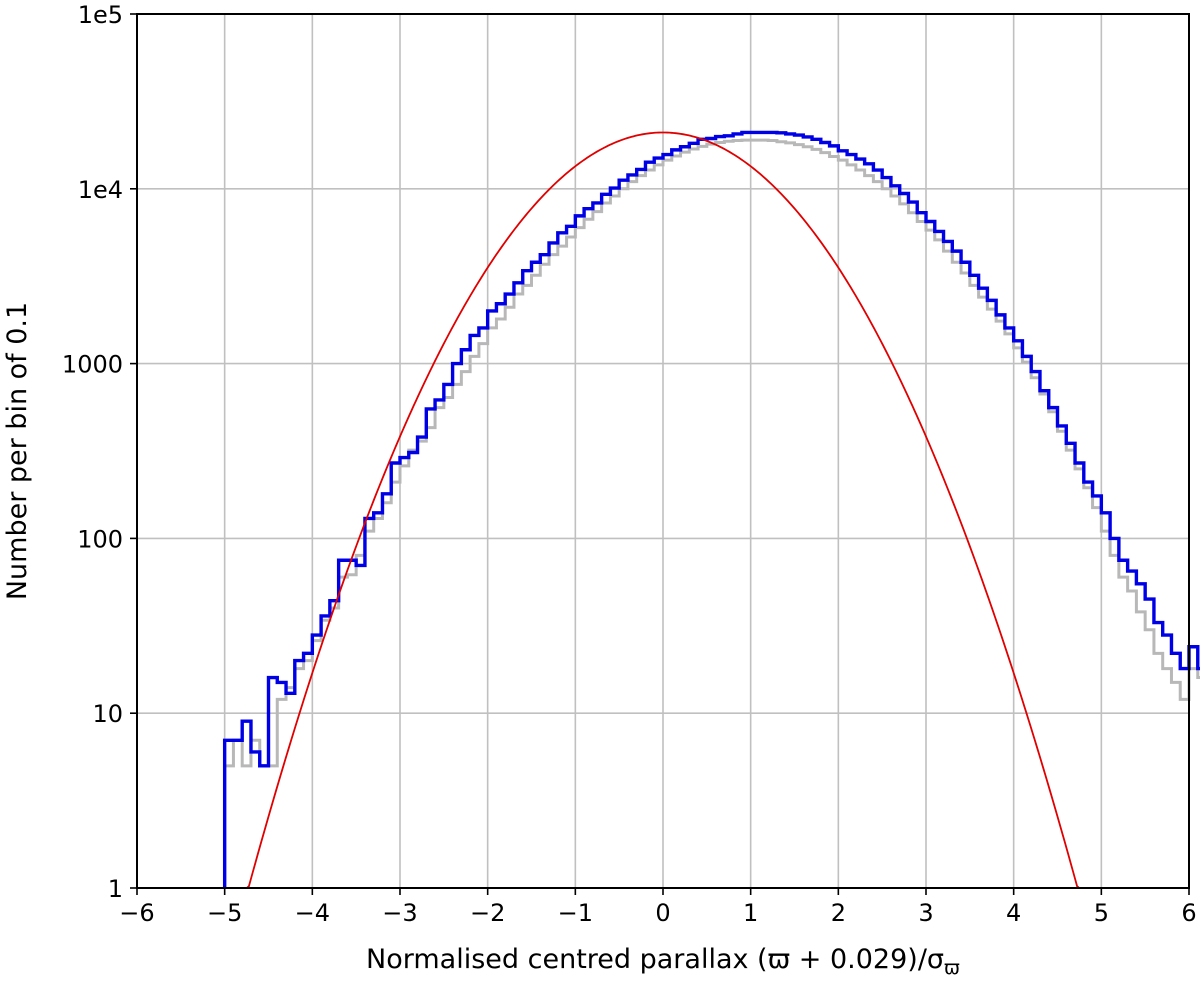 This screenshot has width=1200, height=984. Describe the element at coordinates (100, 15) in the screenshot. I see `y-tick-label: 1e5` at that location.